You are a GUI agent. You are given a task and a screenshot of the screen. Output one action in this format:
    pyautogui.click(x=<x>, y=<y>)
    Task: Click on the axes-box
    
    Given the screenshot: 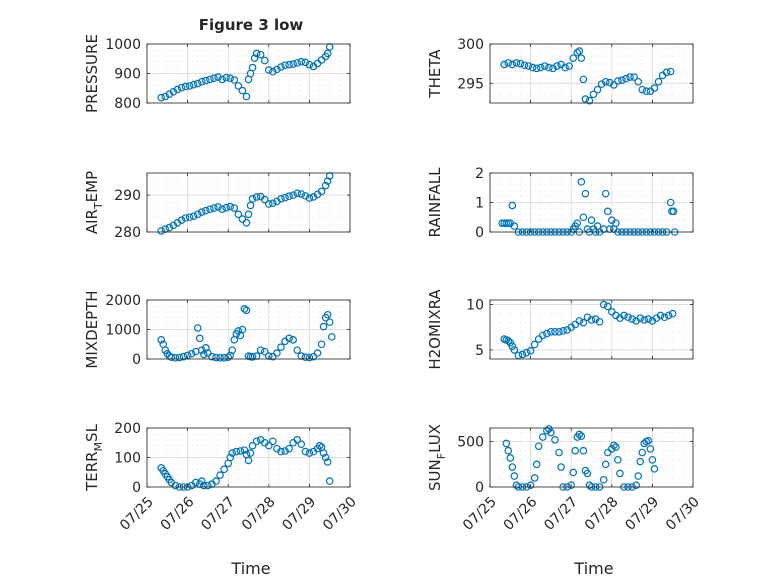 What is the action you would take?
    pyautogui.click(x=591, y=457)
    